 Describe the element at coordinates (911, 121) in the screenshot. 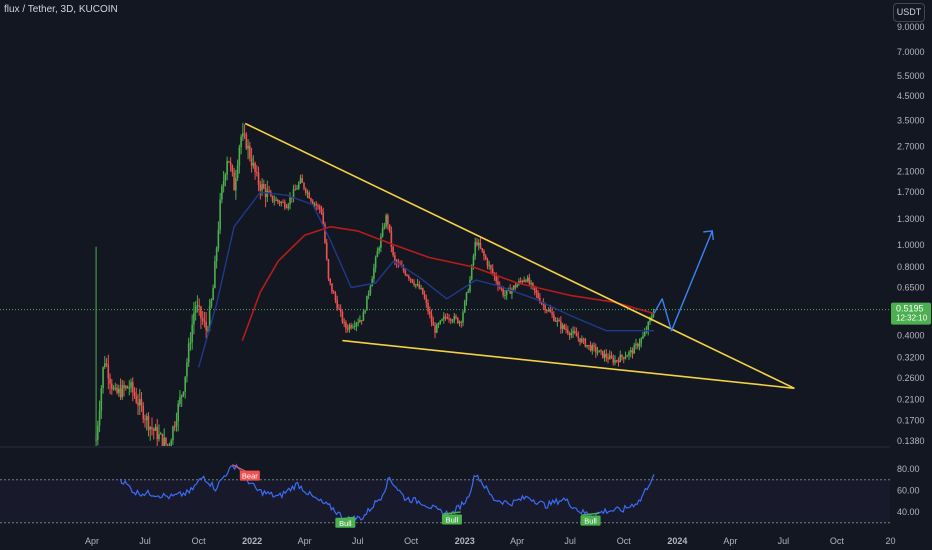

I see `price-tick-label: 3.5000` at that location.